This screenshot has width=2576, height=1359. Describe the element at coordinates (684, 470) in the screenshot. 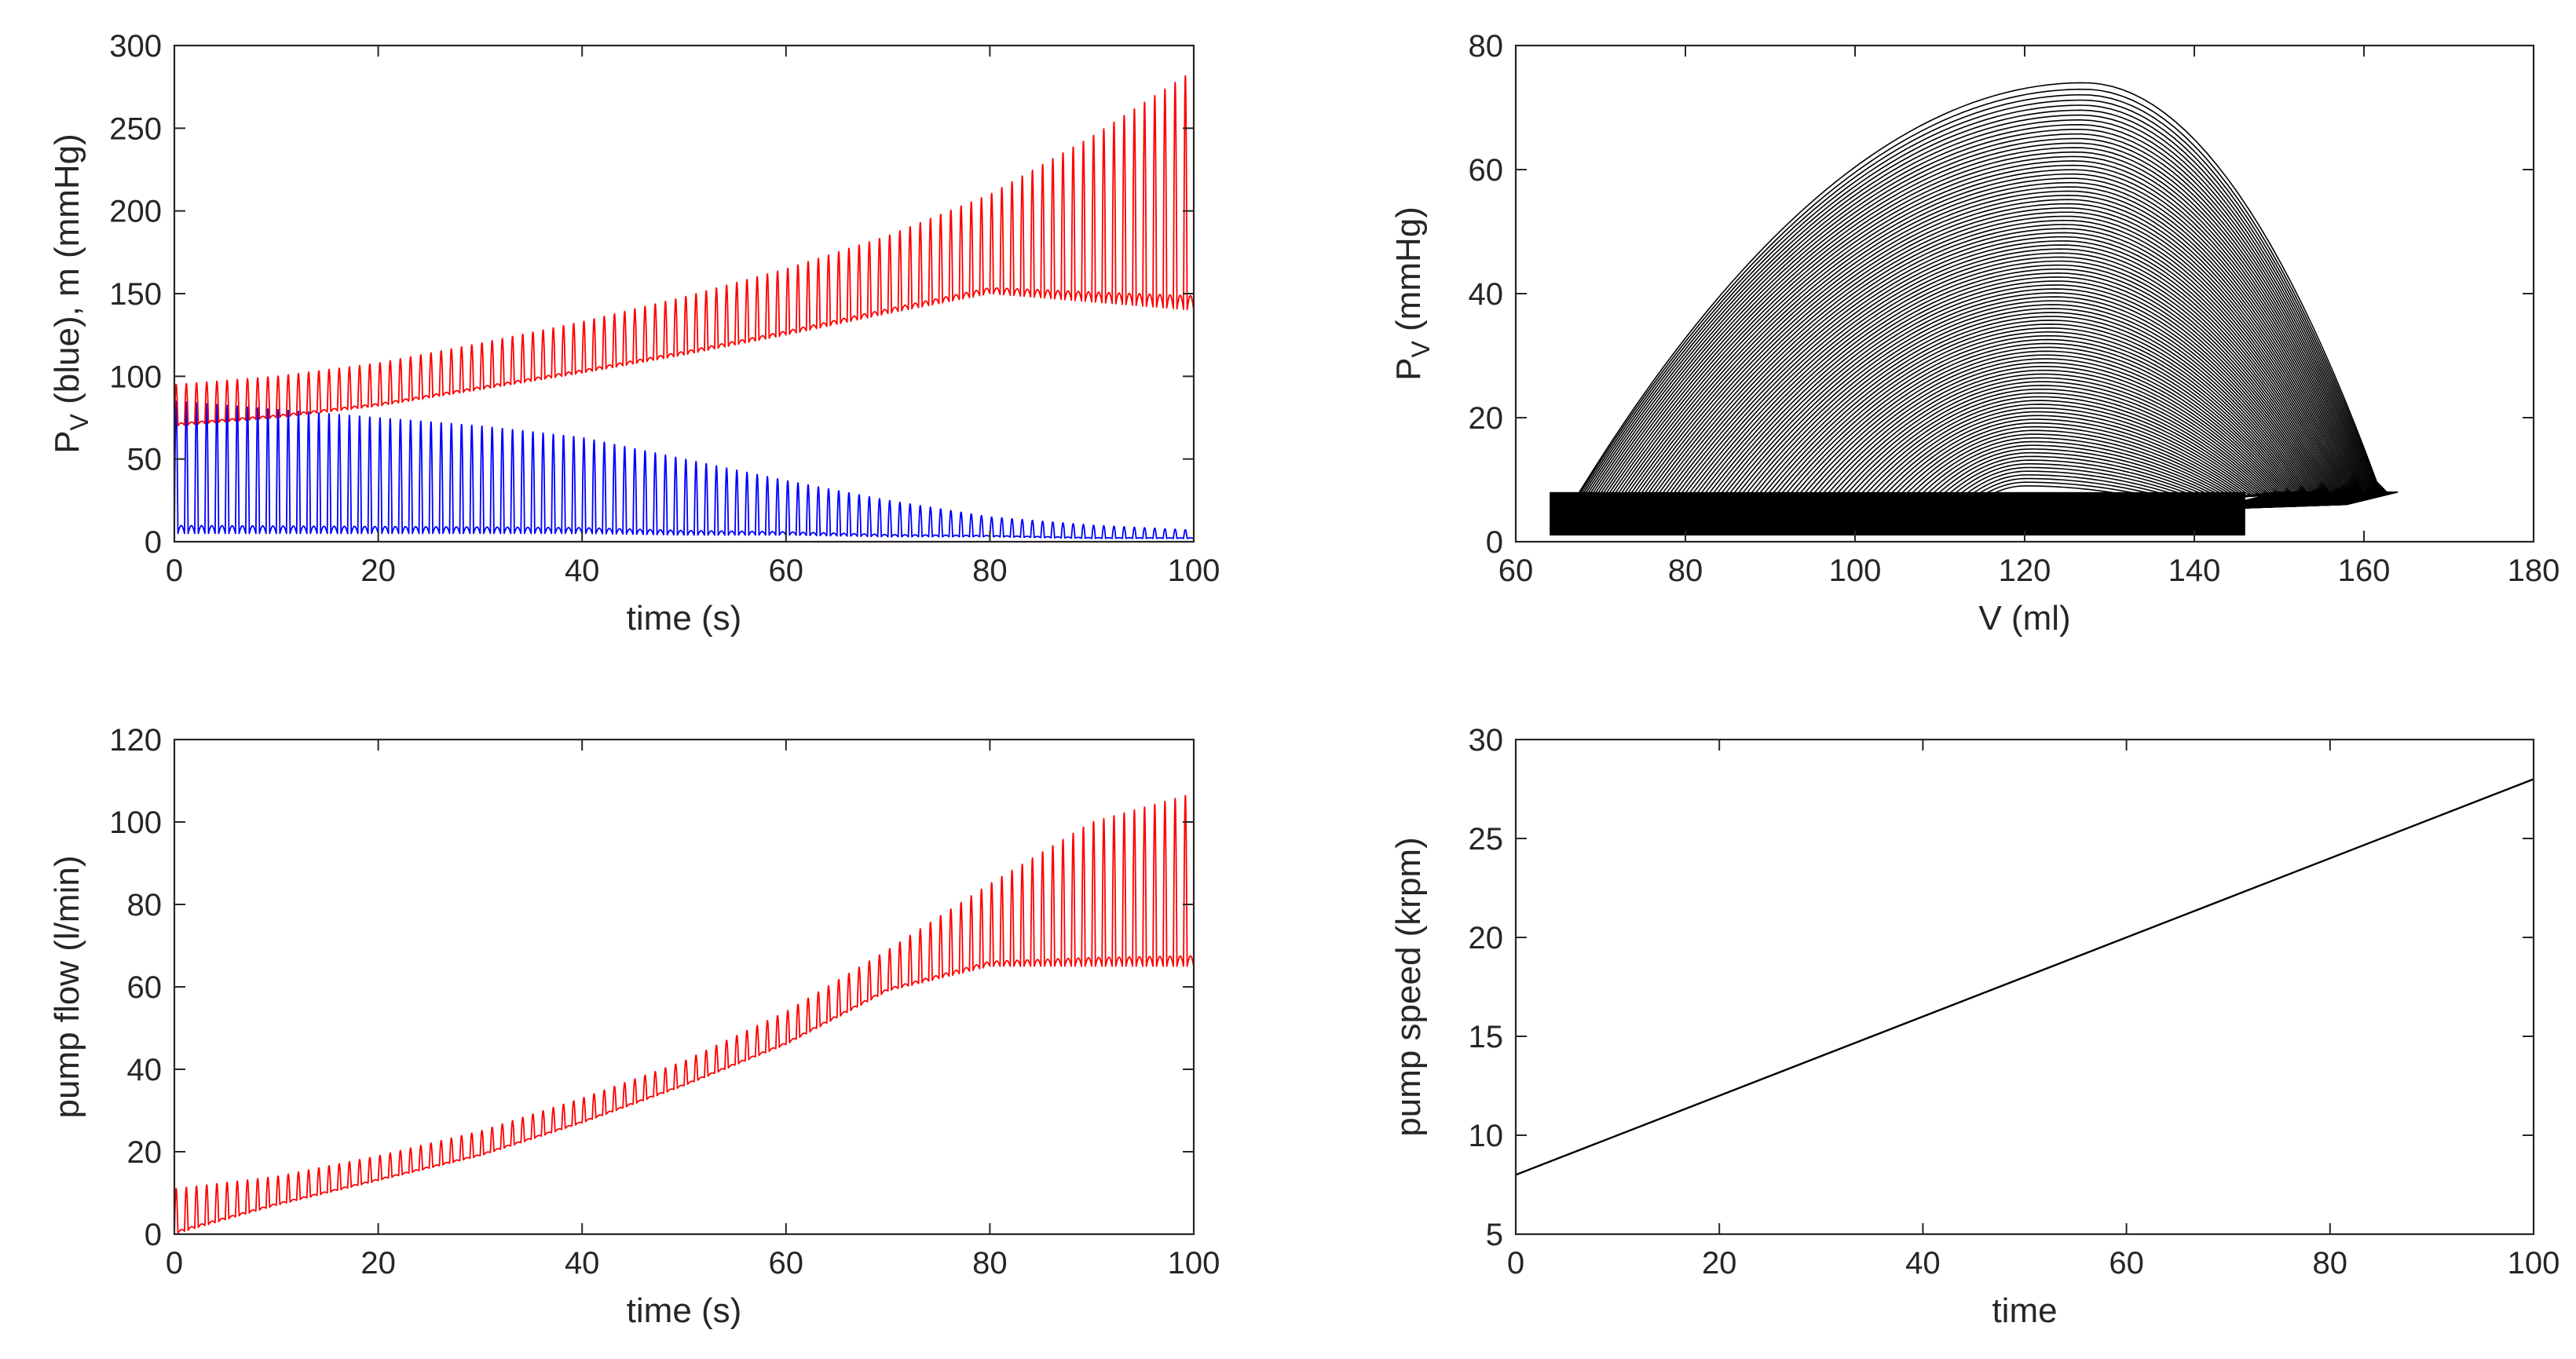

I see `series-line-p-v` at that location.